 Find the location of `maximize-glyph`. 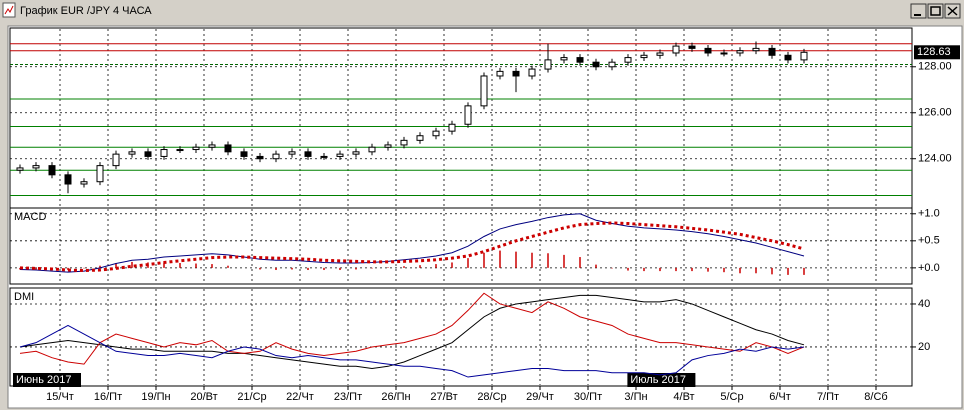

maximize-glyph is located at coordinates (935, 11).